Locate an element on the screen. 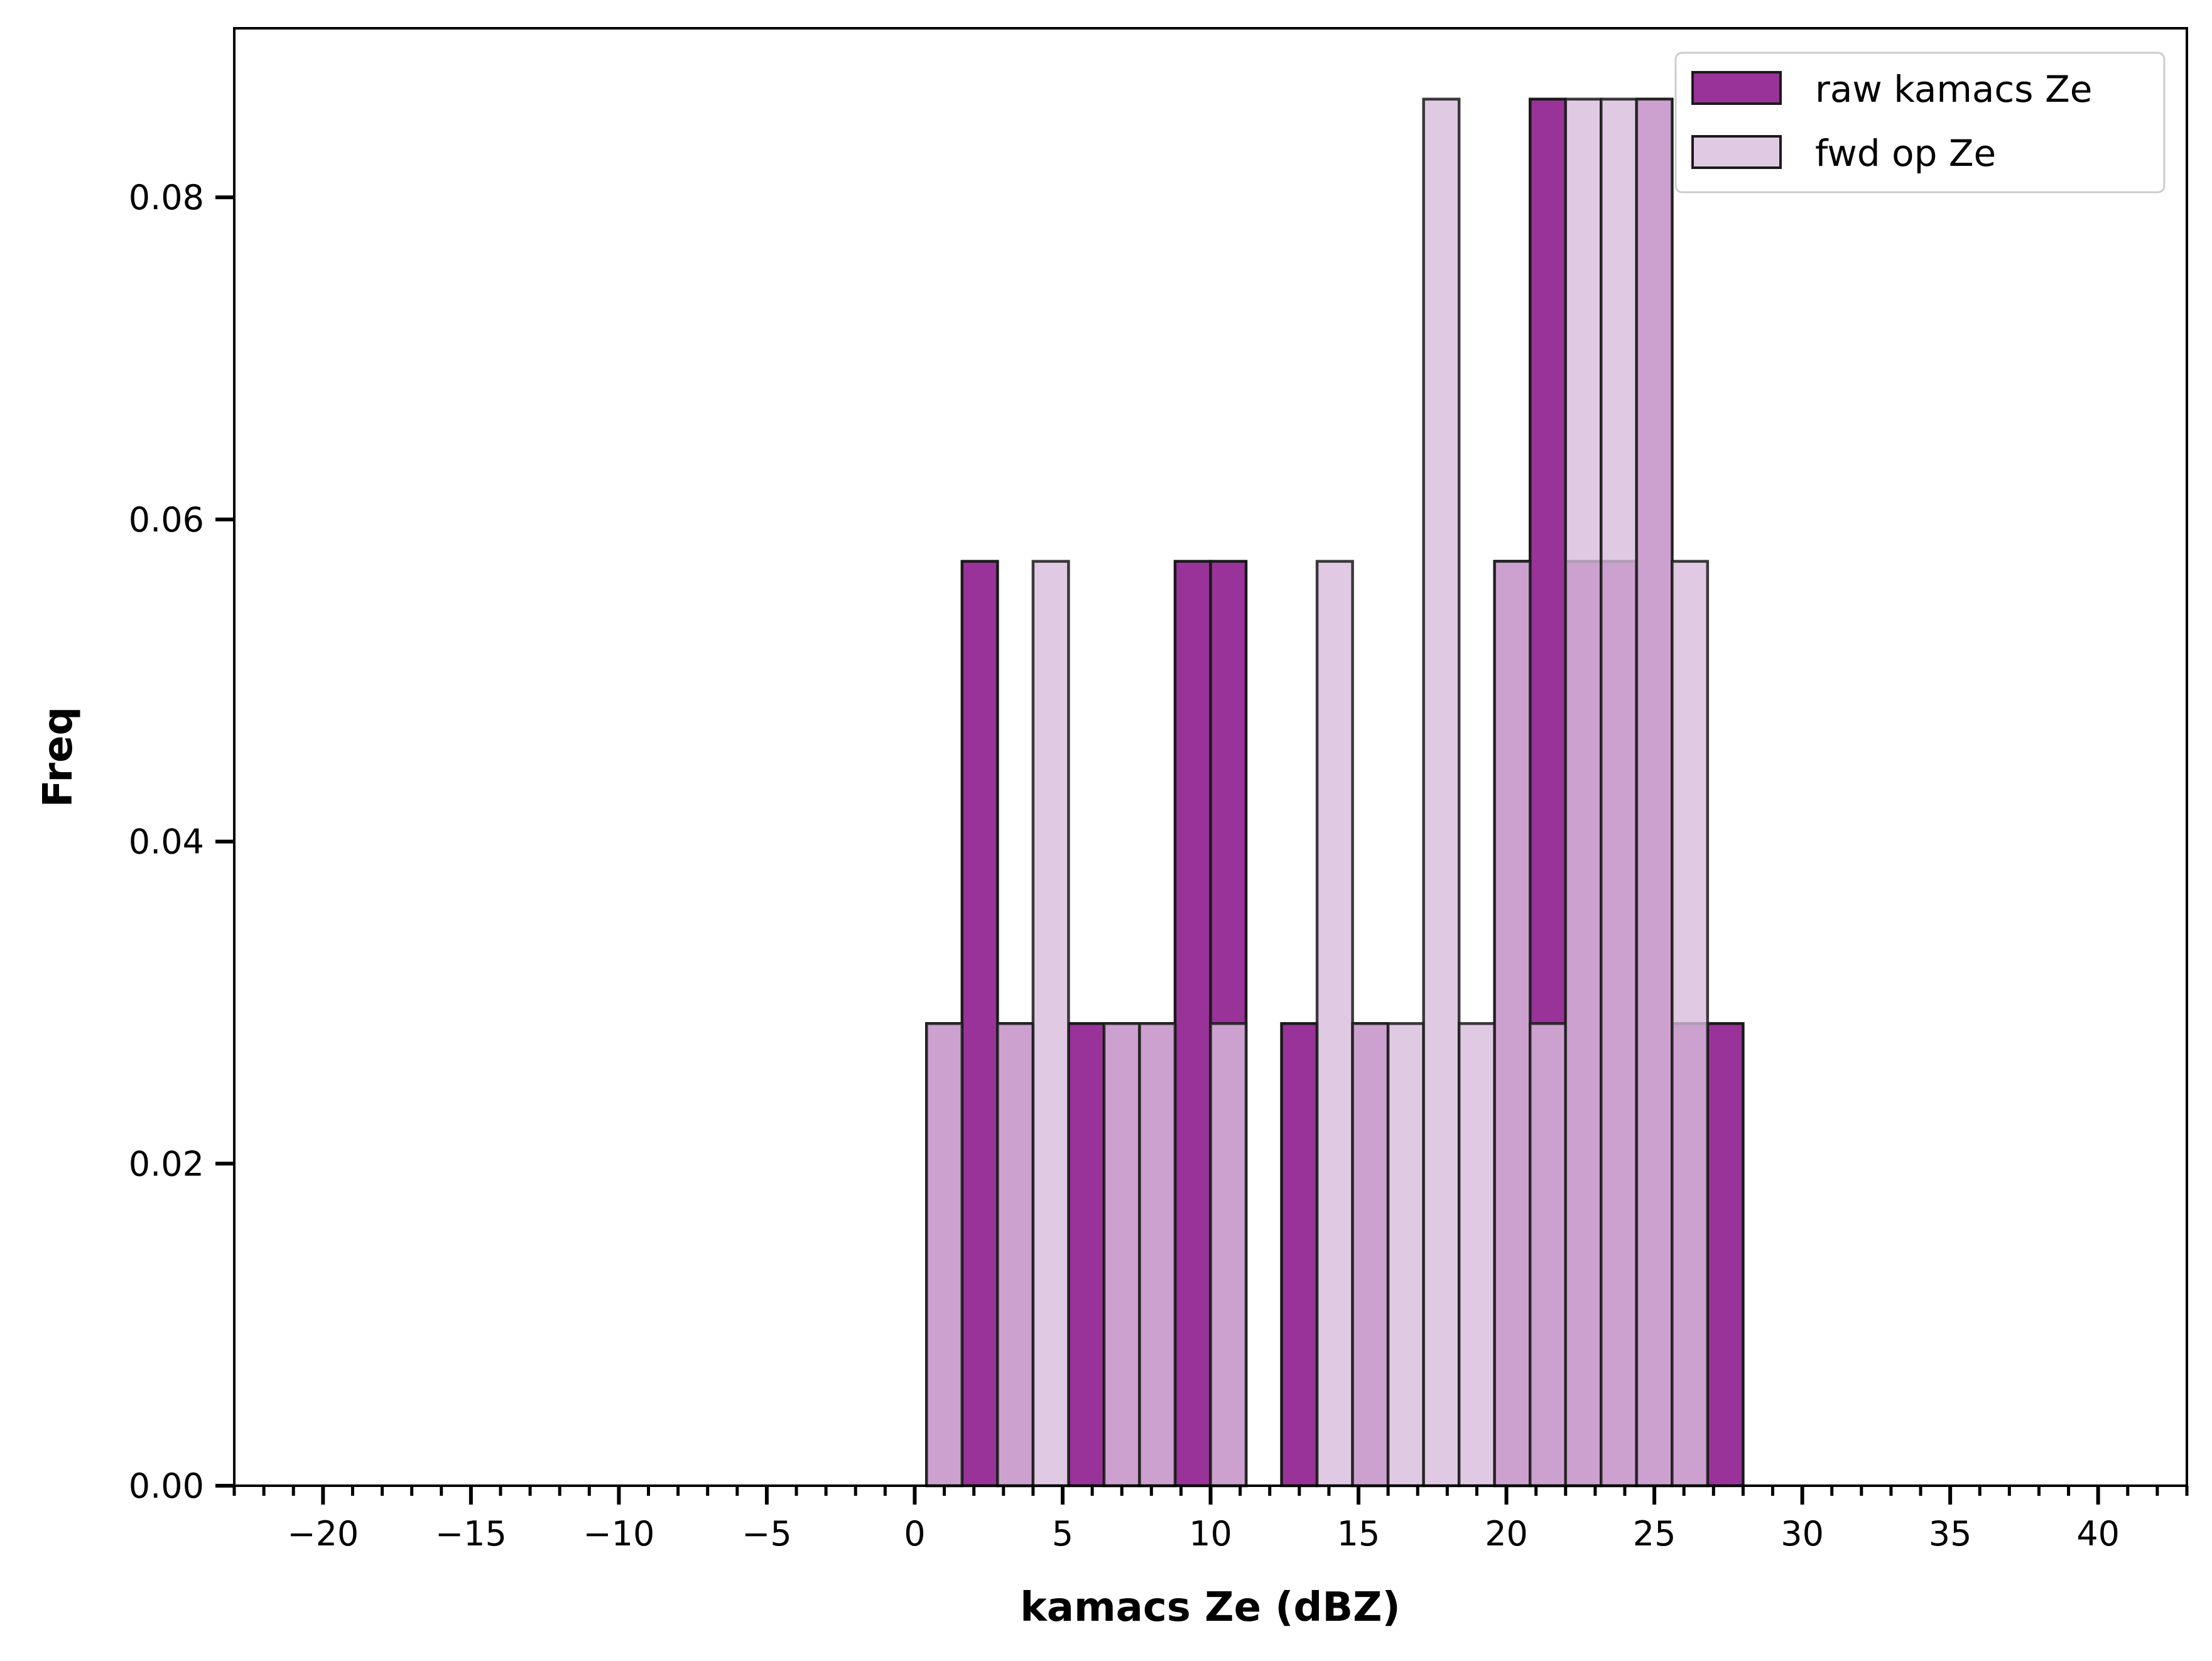 This screenshot has width=2212, height=1661. y-tick-label: 0.04 is located at coordinates (167, 842).